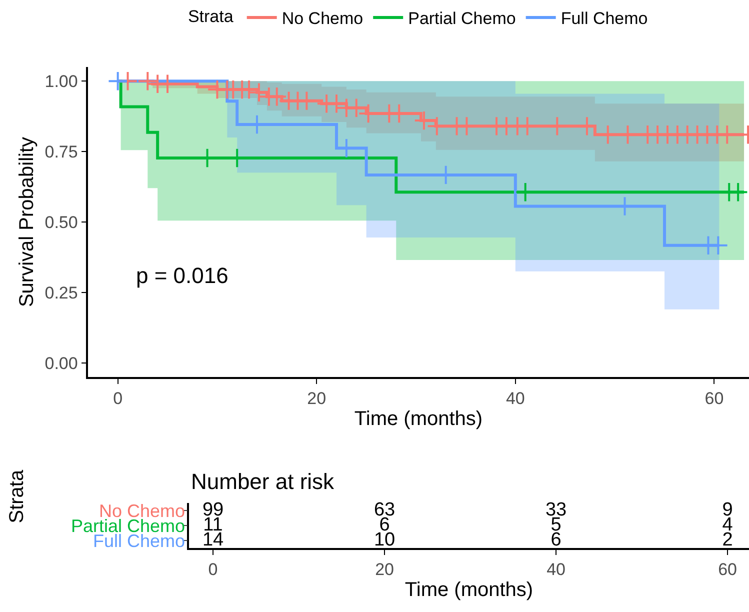 The height and width of the screenshot is (612, 749). Describe the element at coordinates (27, 222) in the screenshot. I see `y-axis-title: Survival Probability` at that location.